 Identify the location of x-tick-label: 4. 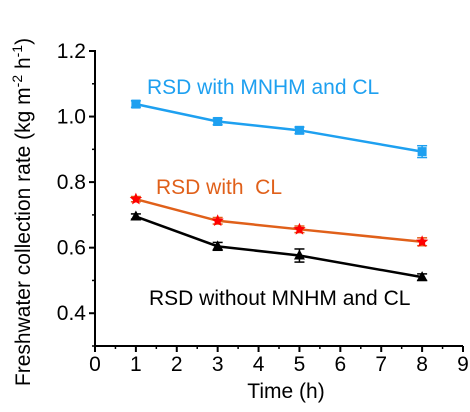
(259, 364).